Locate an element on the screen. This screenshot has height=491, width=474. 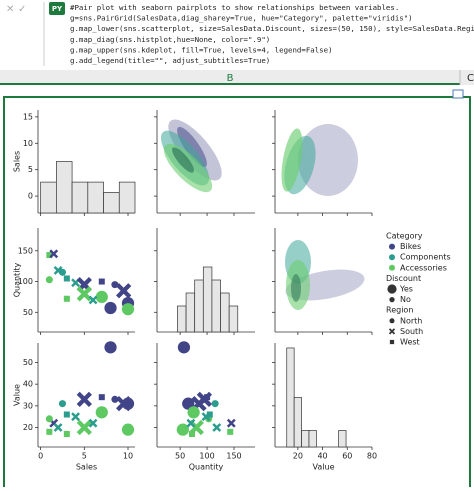
legend-label: Bikes is located at coordinates (410, 246).